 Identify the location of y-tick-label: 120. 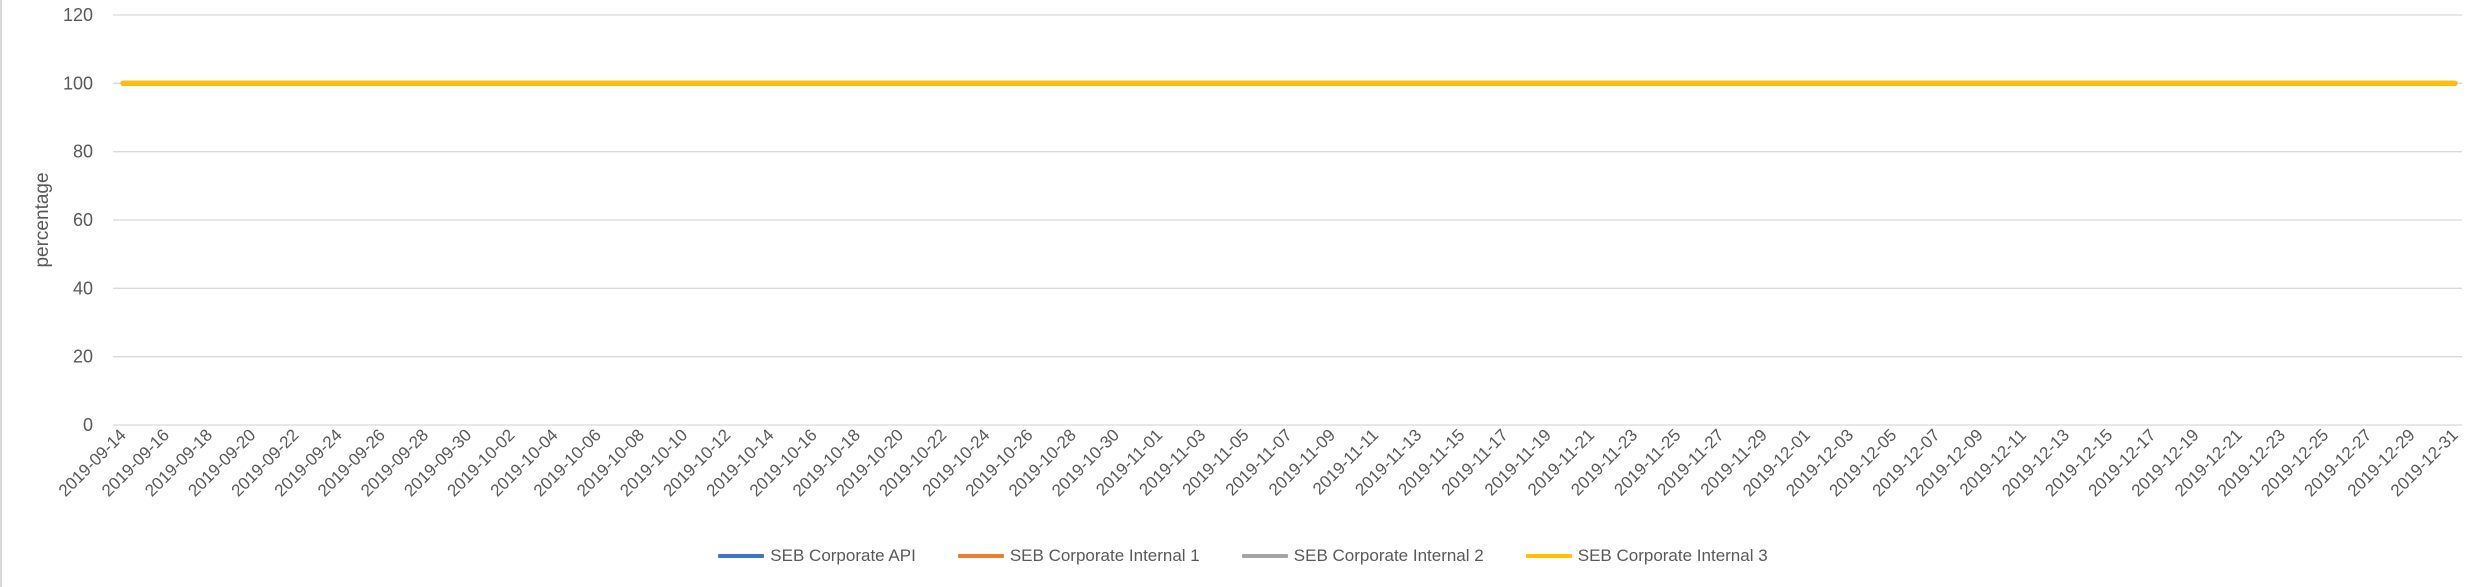
(78, 15).